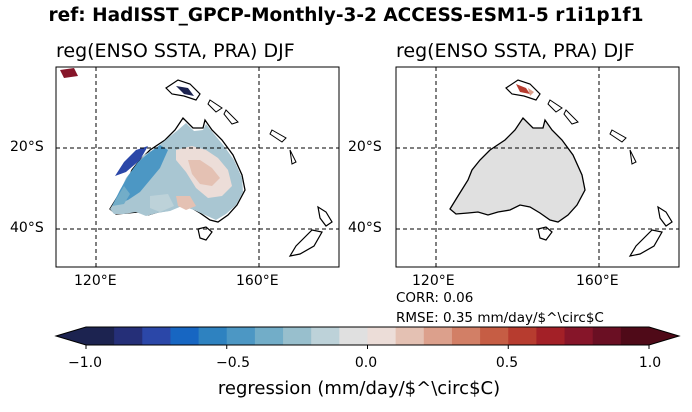 The height and width of the screenshot is (412, 692). Describe the element at coordinates (71, 336) in the screenshot. I see `colorbar-extend-low` at that location.